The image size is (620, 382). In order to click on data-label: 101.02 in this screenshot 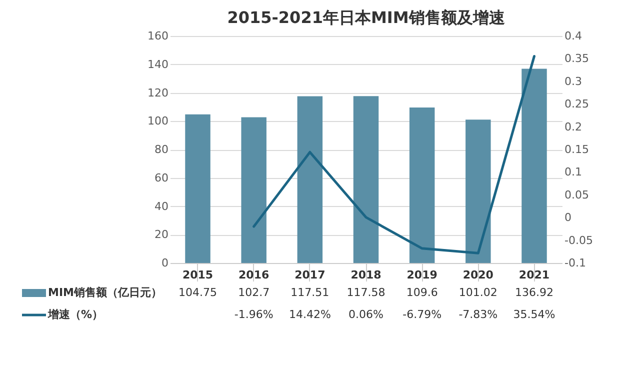, I will do `click(478, 292)`.